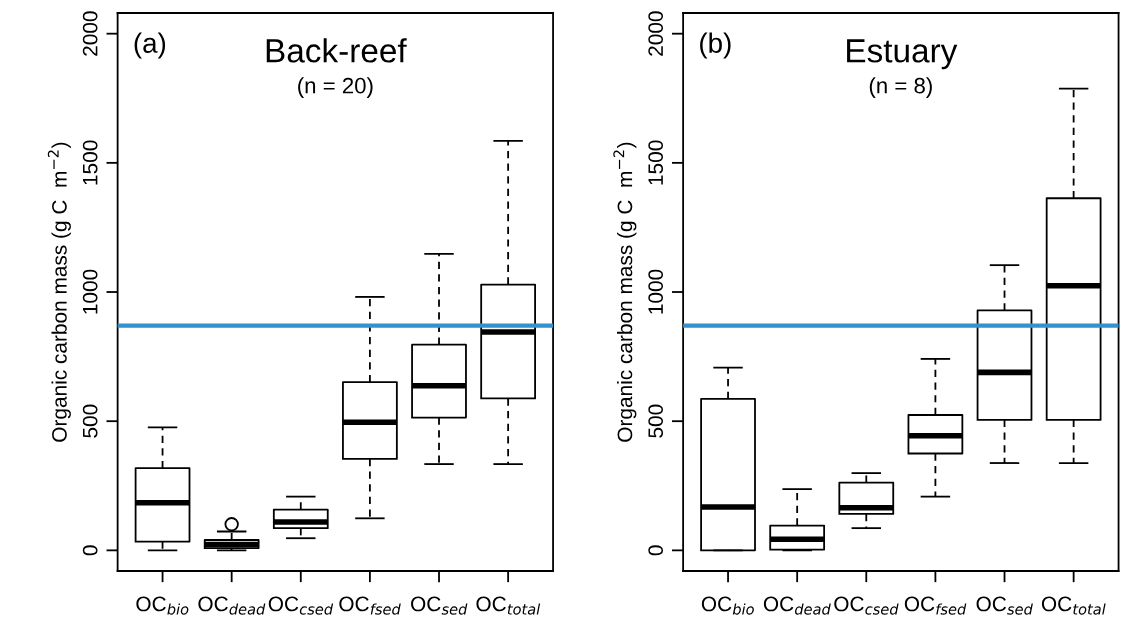 The width and height of the screenshot is (1131, 620). I want to click on text: Estuary, so click(902, 54).